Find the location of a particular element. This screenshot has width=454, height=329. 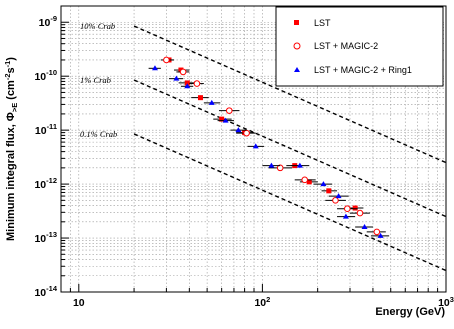

legend-marker-lst-magic2-ring1 is located at coordinates (297, 69).